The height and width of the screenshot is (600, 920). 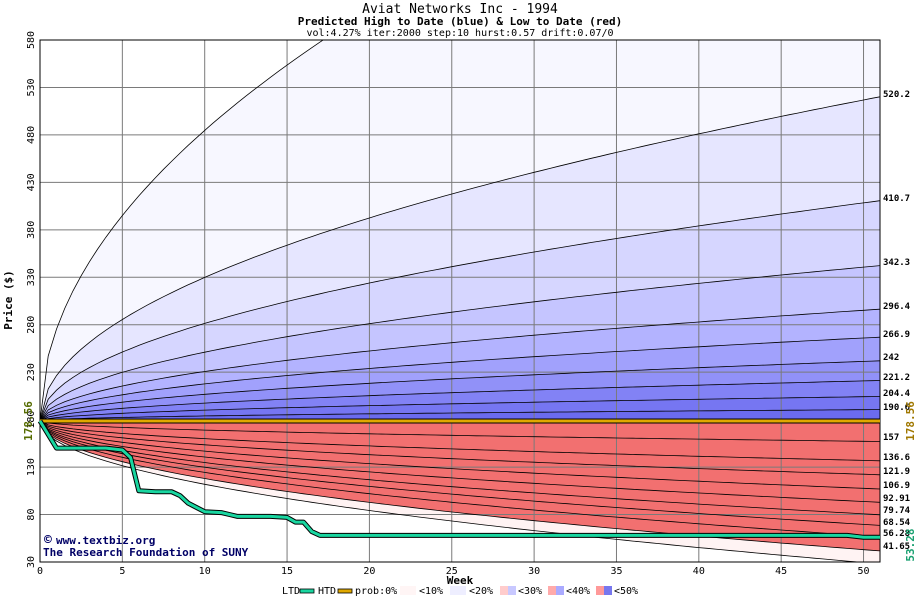 I want to click on y-tick-label-8: 430, so click(x=31, y=182).